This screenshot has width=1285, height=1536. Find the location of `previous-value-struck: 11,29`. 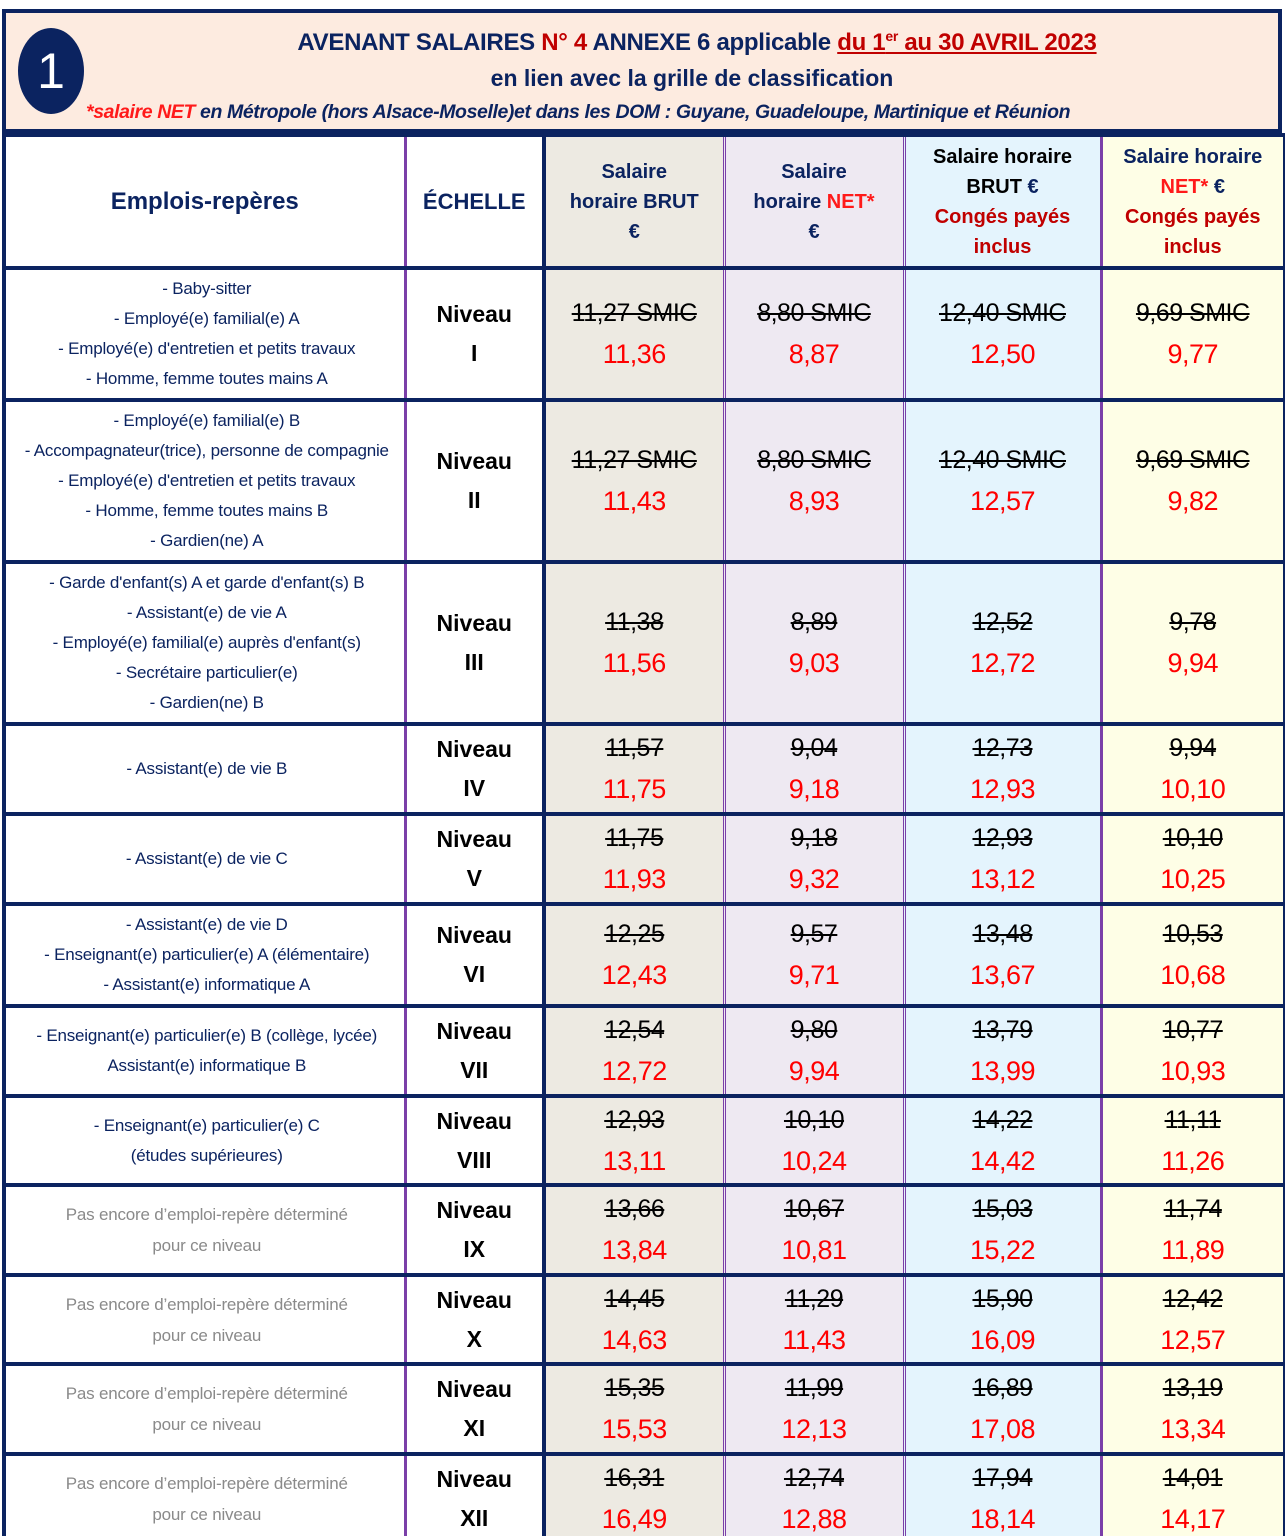

previous-value-struck: 11,29 is located at coordinates (814, 1298).